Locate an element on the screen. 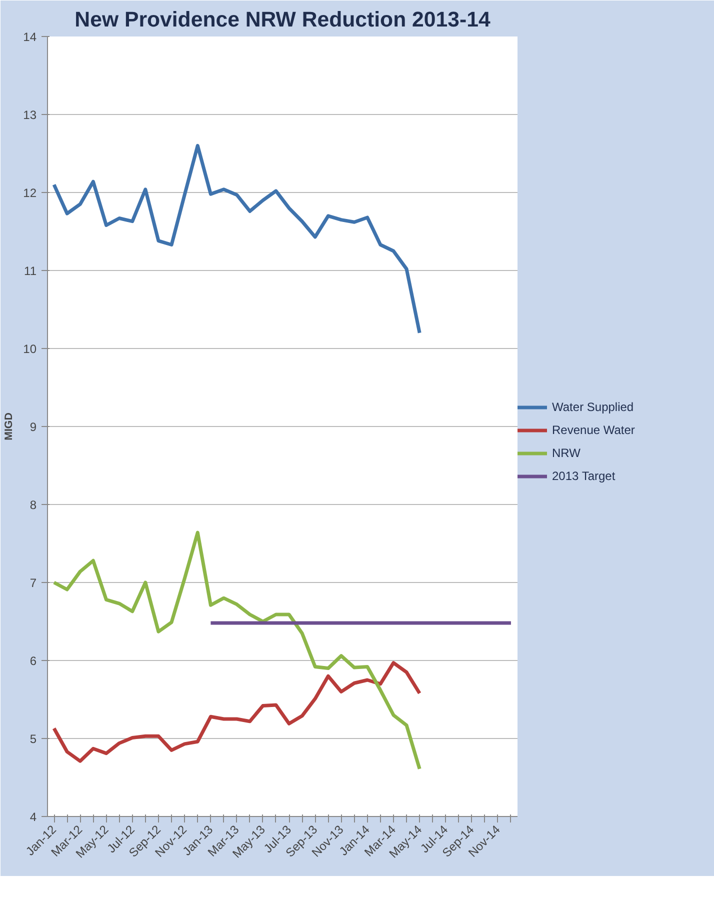 This screenshot has width=714, height=921. y-tick-label: 10 is located at coordinates (30, 349).